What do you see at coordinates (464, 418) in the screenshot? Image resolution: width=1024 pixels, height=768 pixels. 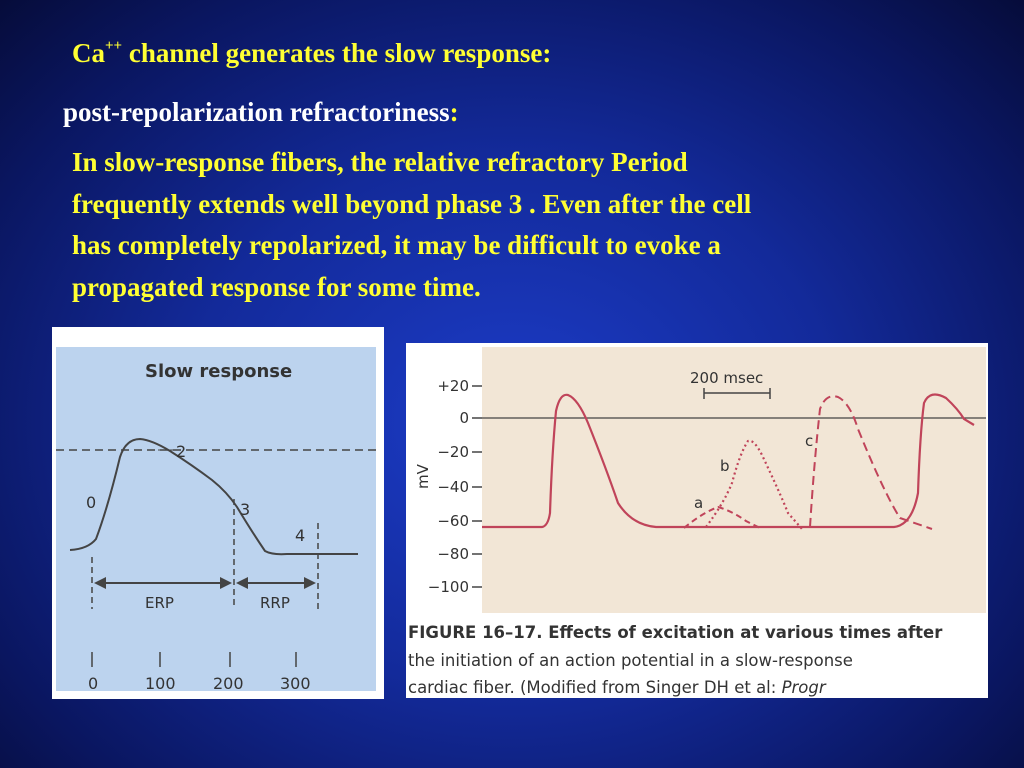 I see `y-tick-label: 0` at bounding box center [464, 418].